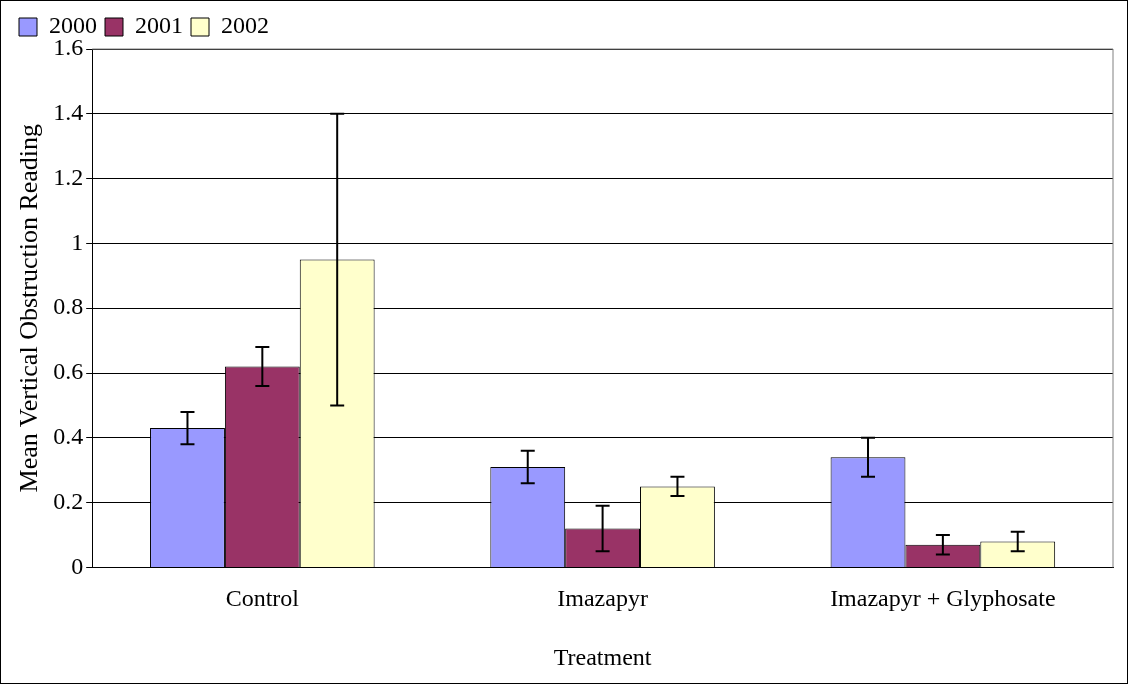 This screenshot has height=684, width=1128. Describe the element at coordinates (943, 598) in the screenshot. I see `x-tick-label: Imazapyr + Glyphosate` at that location.